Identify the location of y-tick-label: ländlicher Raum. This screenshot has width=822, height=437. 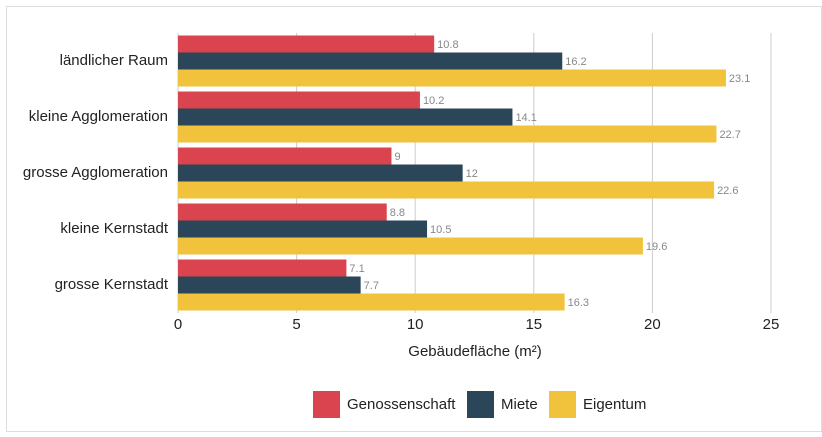
(114, 60).